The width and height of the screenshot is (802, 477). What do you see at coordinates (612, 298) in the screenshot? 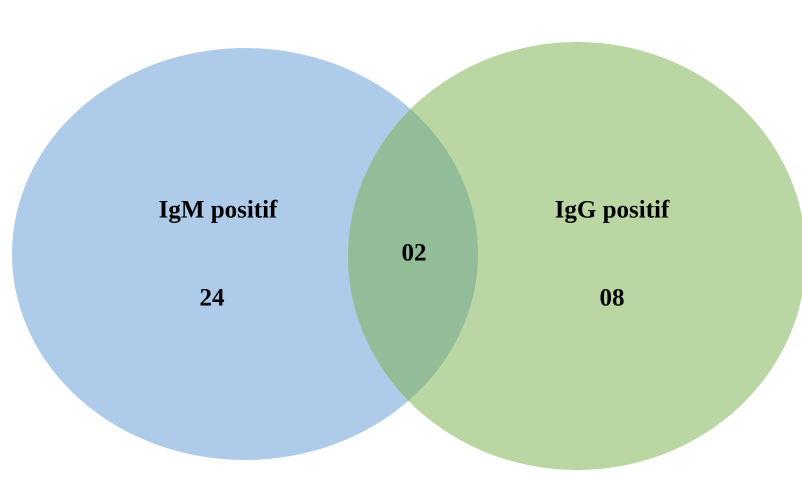
I see `set-count: 08` at bounding box center [612, 298].